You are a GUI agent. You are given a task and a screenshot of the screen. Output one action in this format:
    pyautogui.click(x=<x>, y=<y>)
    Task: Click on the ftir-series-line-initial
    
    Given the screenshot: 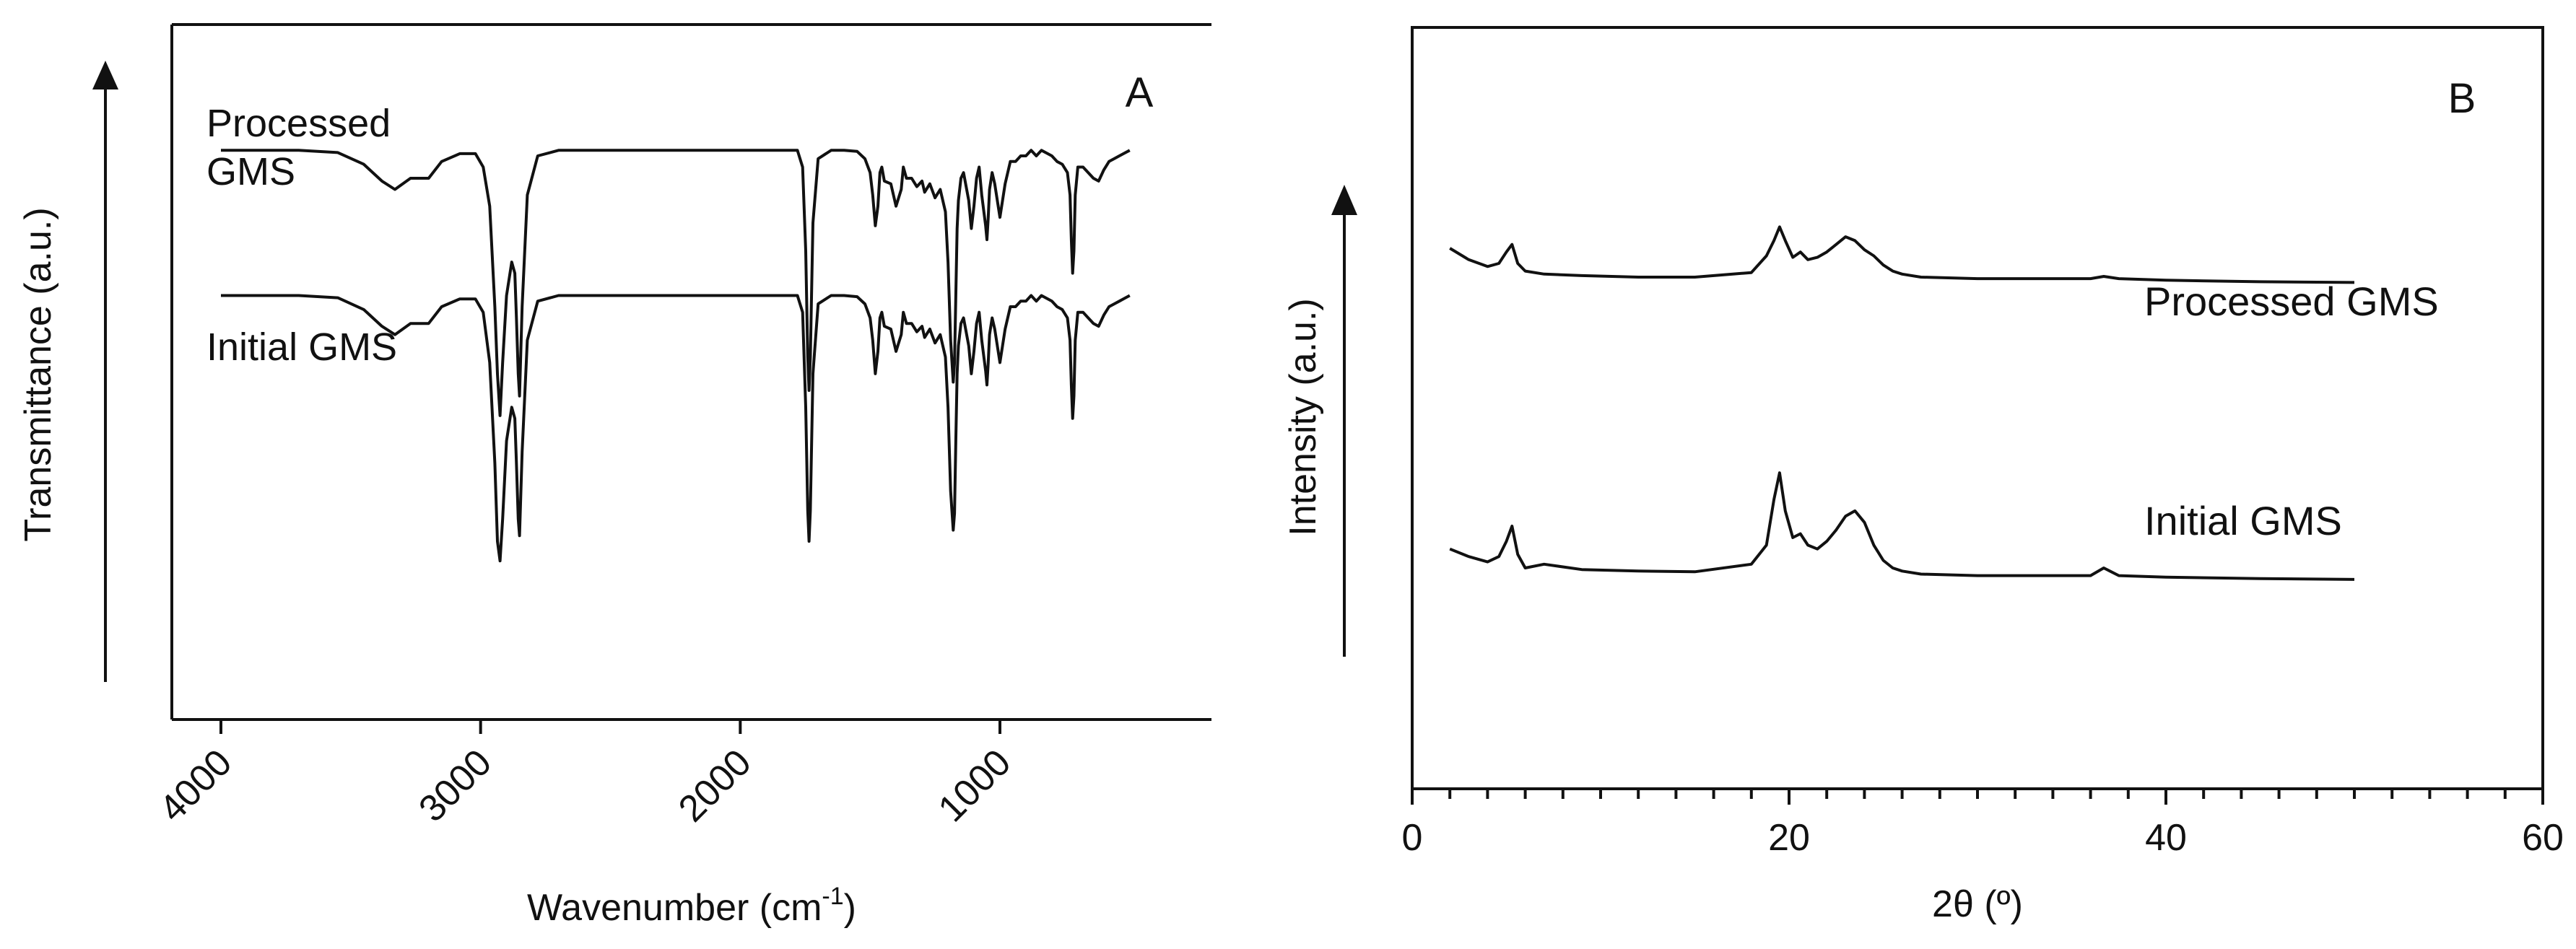 What is the action you would take?
    pyautogui.click(x=676, y=428)
    